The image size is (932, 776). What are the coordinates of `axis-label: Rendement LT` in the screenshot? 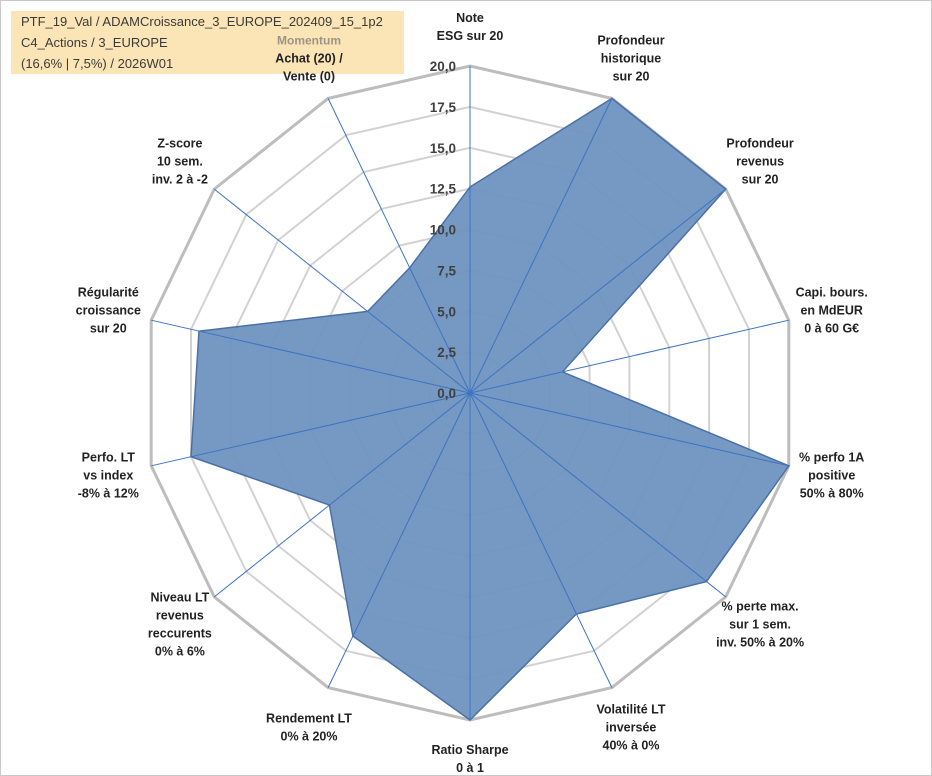 It's located at (309, 718).